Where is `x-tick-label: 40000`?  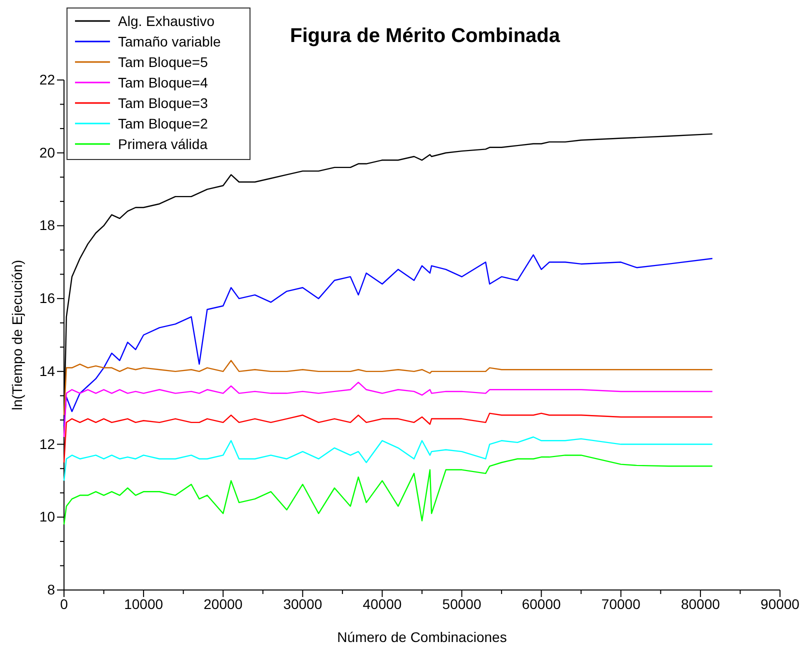
x-tick-label: 40000 is located at coordinates (382, 604).